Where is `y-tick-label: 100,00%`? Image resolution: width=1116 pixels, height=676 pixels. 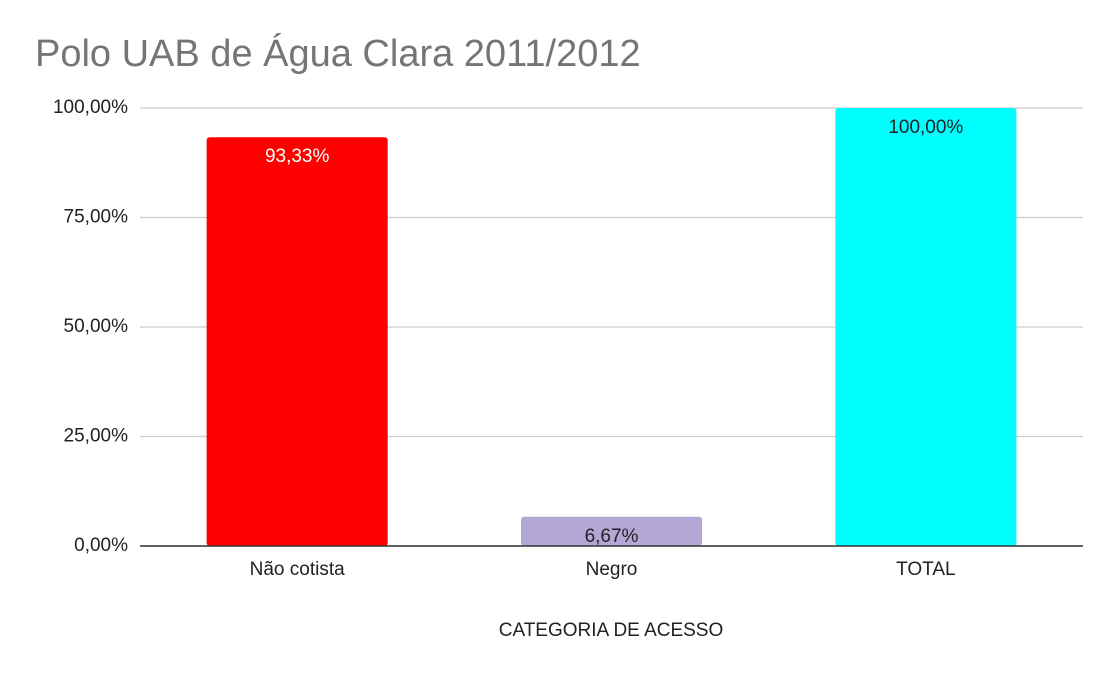
y-tick-label: 100,00% is located at coordinates (90, 107).